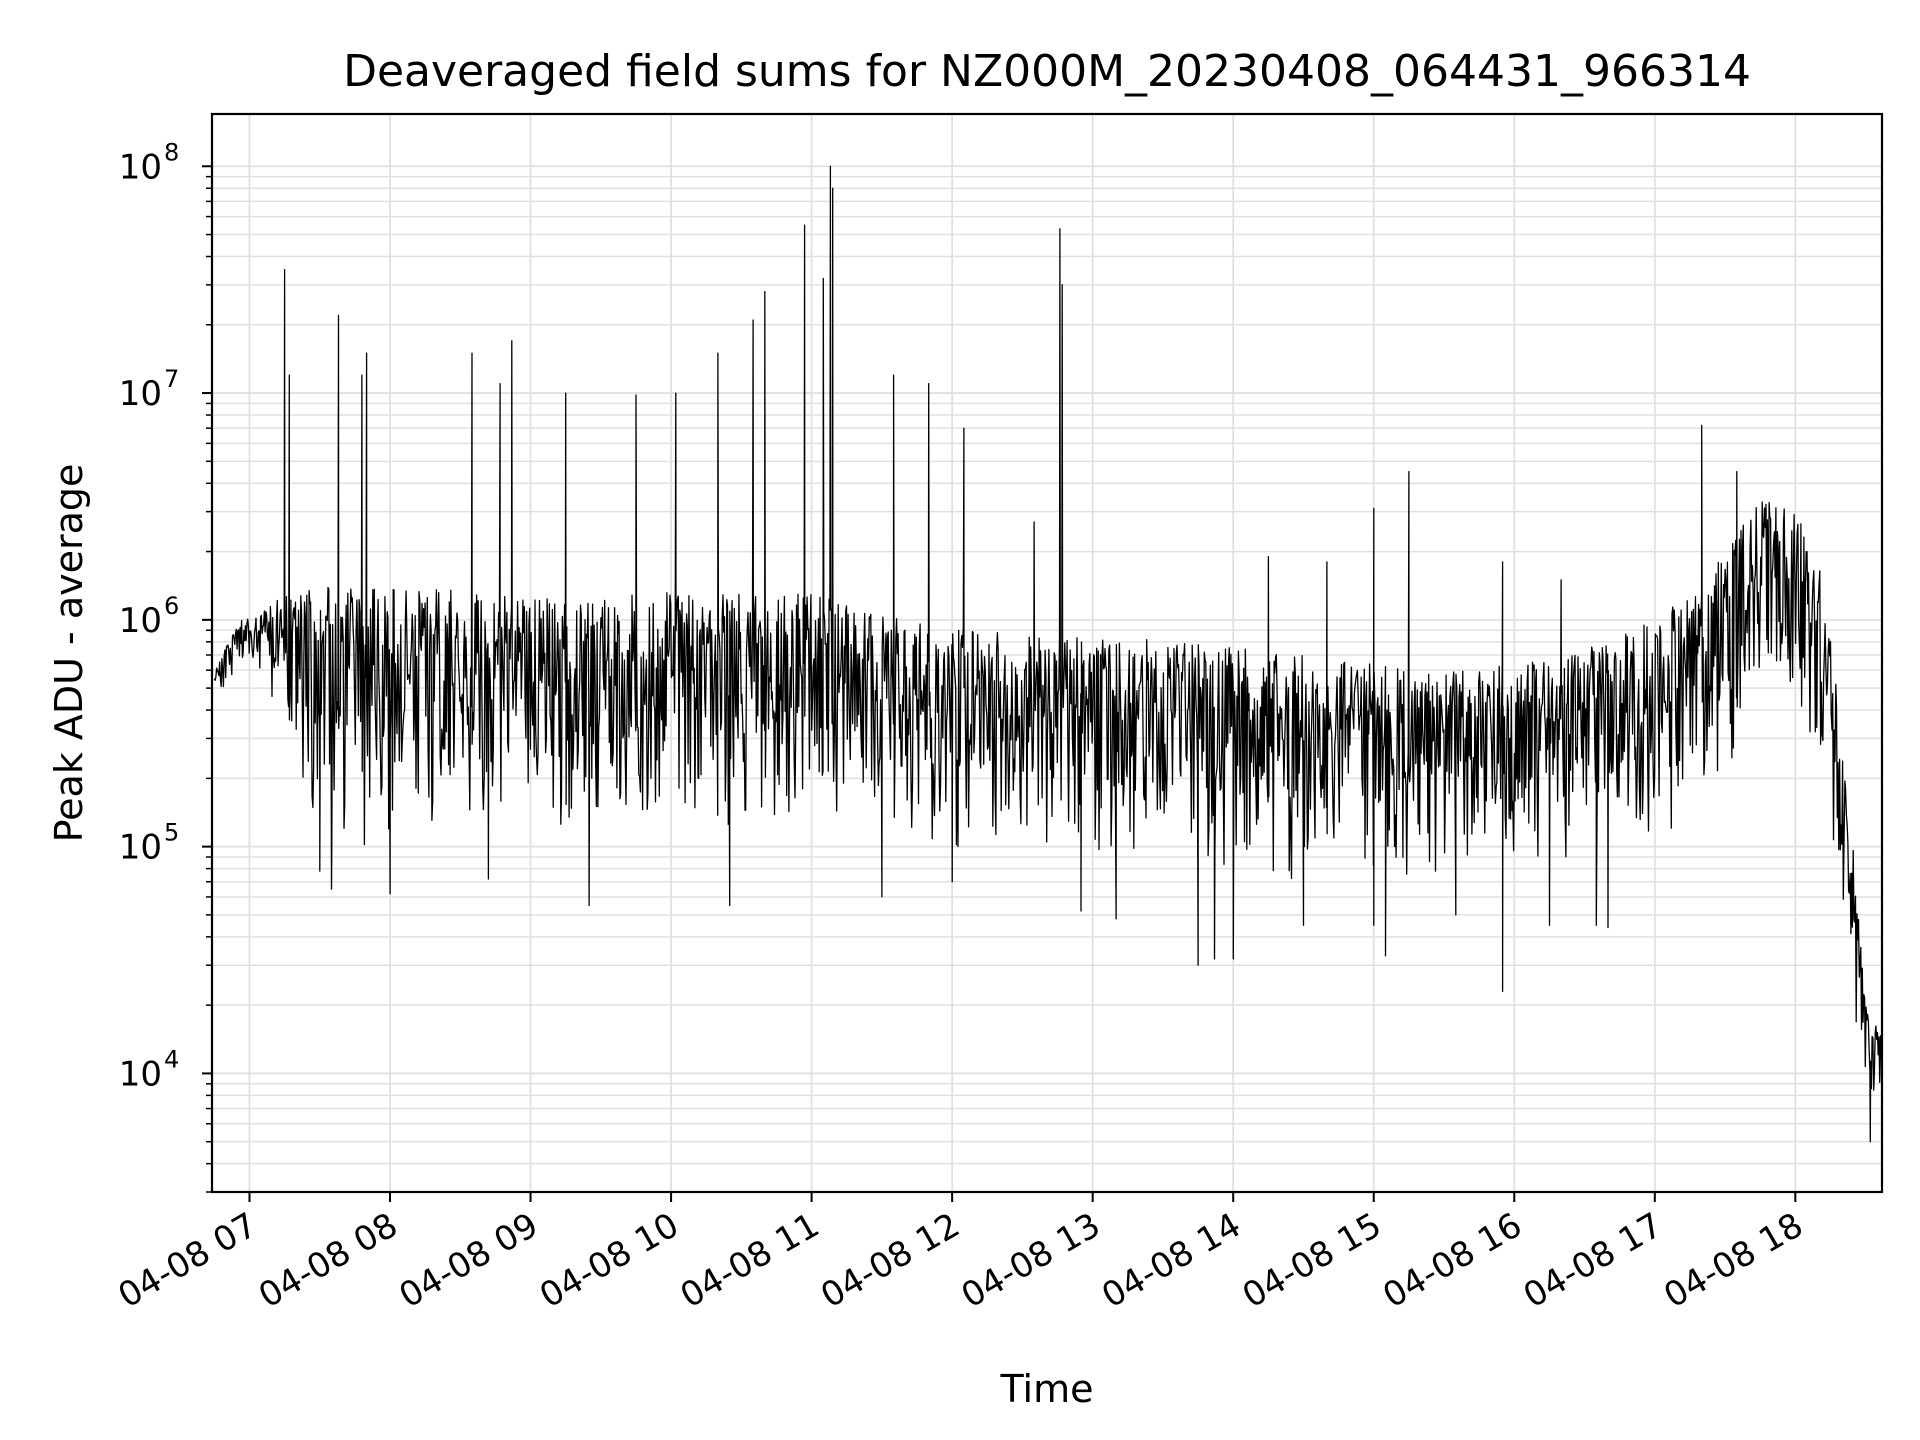 The width and height of the screenshot is (1920, 1440). I want to click on y-tick-exponent: 4, so click(171, 1059).